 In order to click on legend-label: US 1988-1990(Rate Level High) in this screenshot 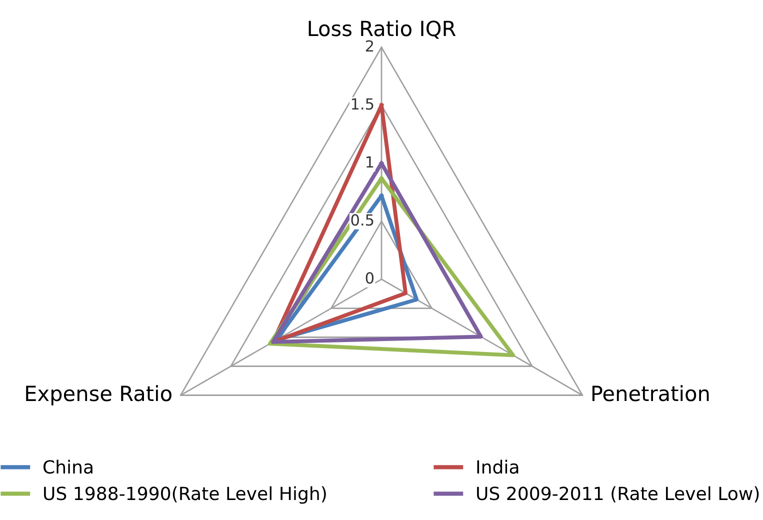, I will do `click(185, 495)`.